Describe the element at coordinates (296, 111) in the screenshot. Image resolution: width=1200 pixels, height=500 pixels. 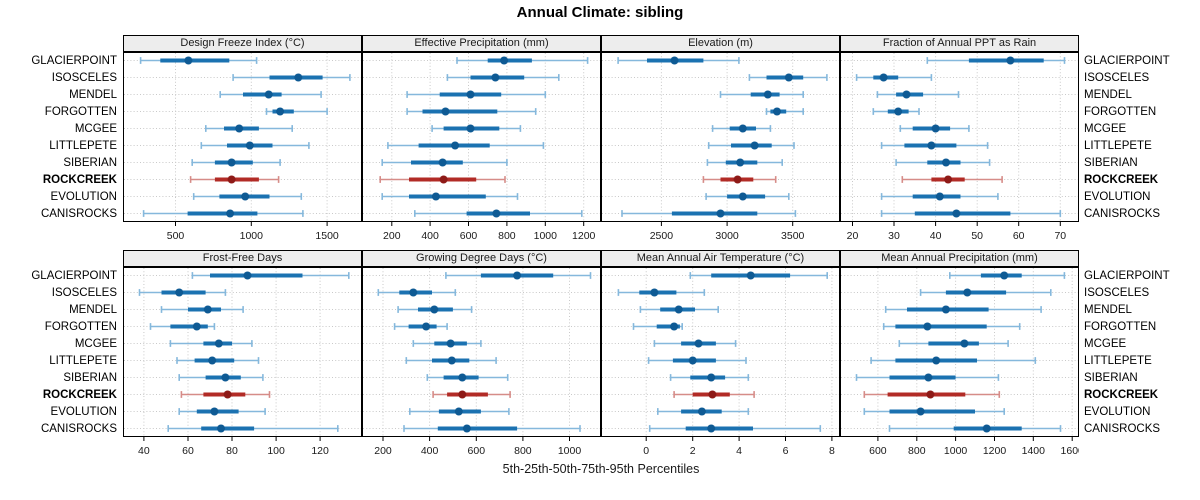
I see `percentile-row-forgotten-design-freeze-index-c` at that location.